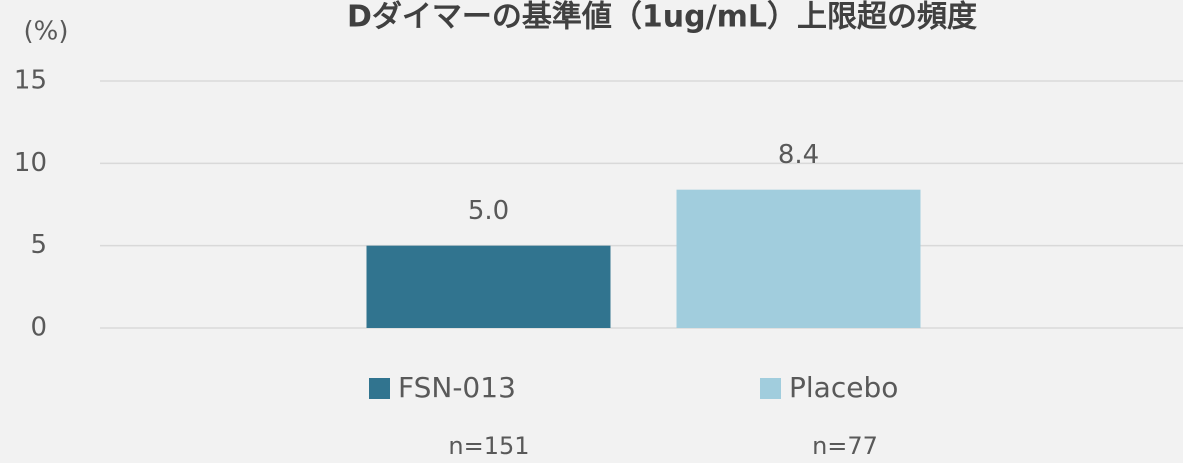 This screenshot has height=463, width=1183. What do you see at coordinates (488, 211) in the screenshot?
I see `value-label: 5.0` at bounding box center [488, 211].